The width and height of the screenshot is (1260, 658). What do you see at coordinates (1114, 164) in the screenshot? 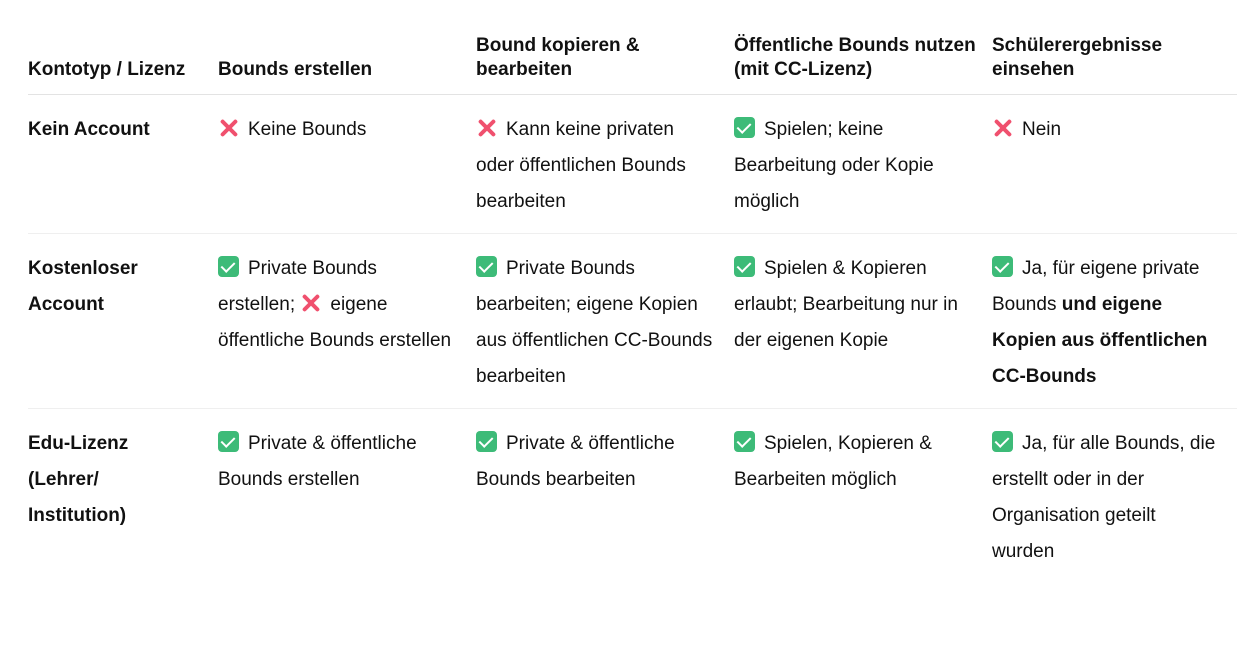
I see `table-cell: Nein` at bounding box center [1114, 164].